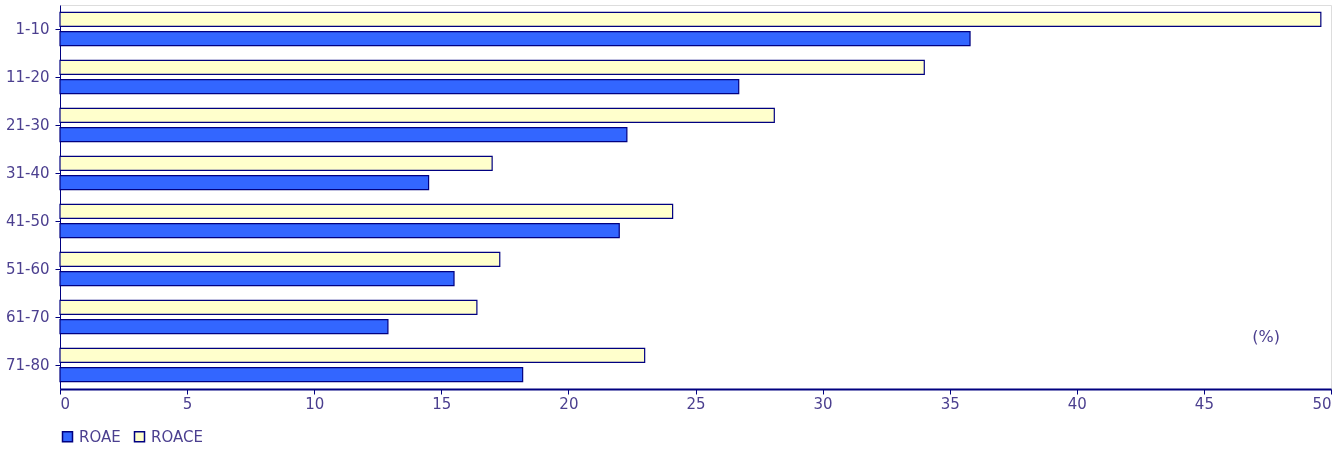 The height and width of the screenshot is (450, 1337). What do you see at coordinates (1077, 403) in the screenshot?
I see `x-tick-label: 40` at bounding box center [1077, 403].